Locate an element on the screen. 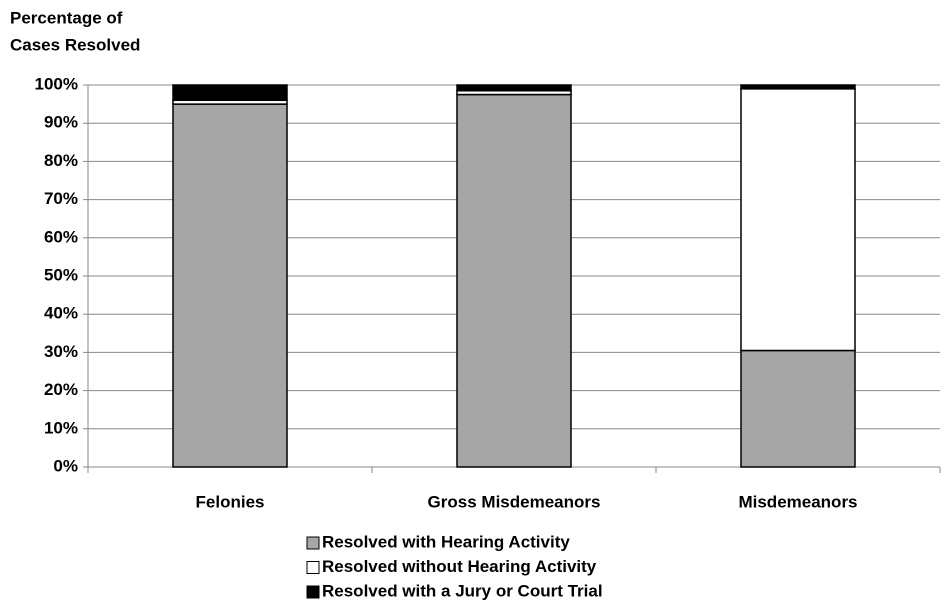 The image size is (944, 605). y-tick-label: 100% is located at coordinates (56, 83).